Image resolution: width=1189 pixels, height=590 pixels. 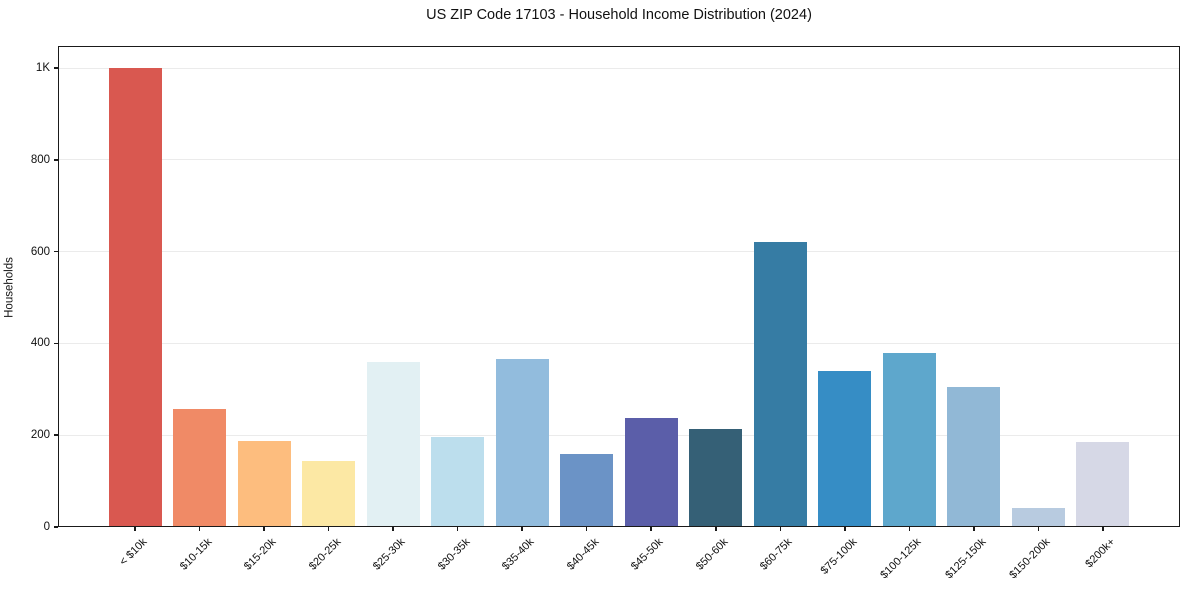 I want to click on y-tick-label: 600, so click(x=40, y=251).